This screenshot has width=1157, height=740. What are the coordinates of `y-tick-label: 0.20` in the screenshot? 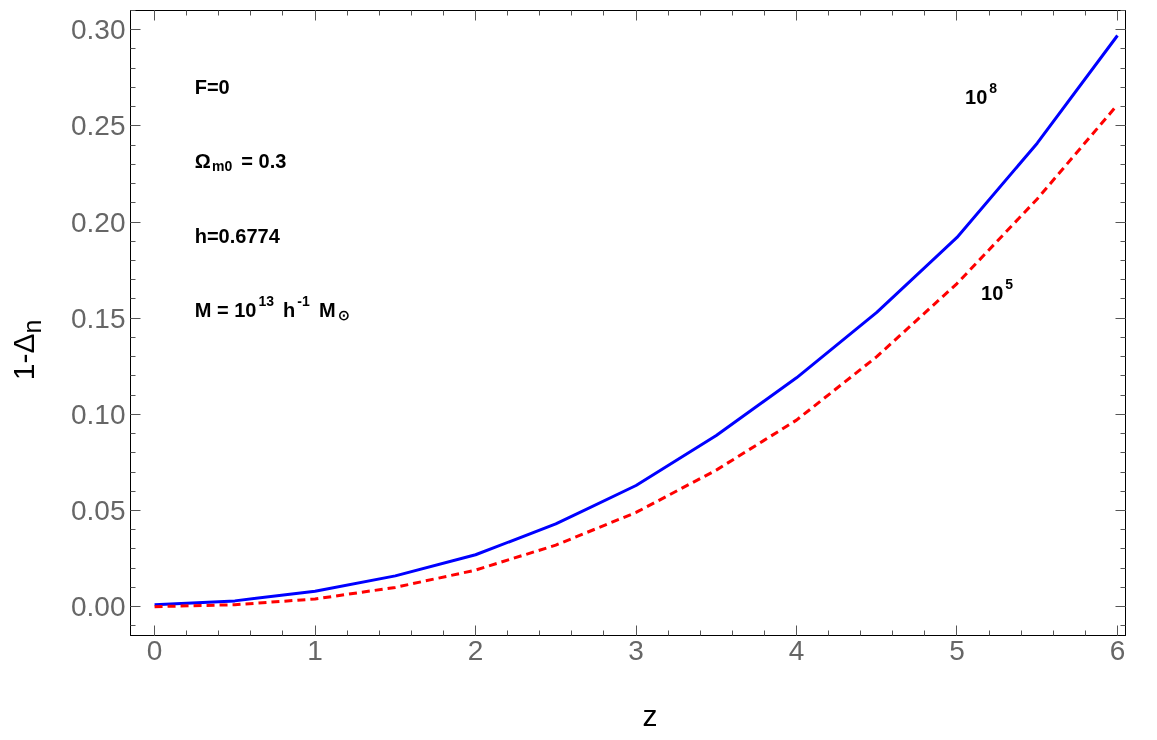 It's located at (98, 222).